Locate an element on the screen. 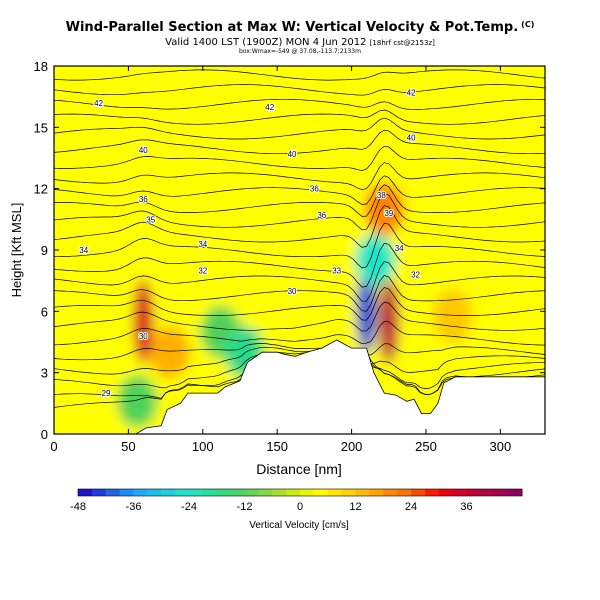 Image resolution: width=600 pixels, height=600 pixels. y-tick-label: 12 is located at coordinates (41, 189).